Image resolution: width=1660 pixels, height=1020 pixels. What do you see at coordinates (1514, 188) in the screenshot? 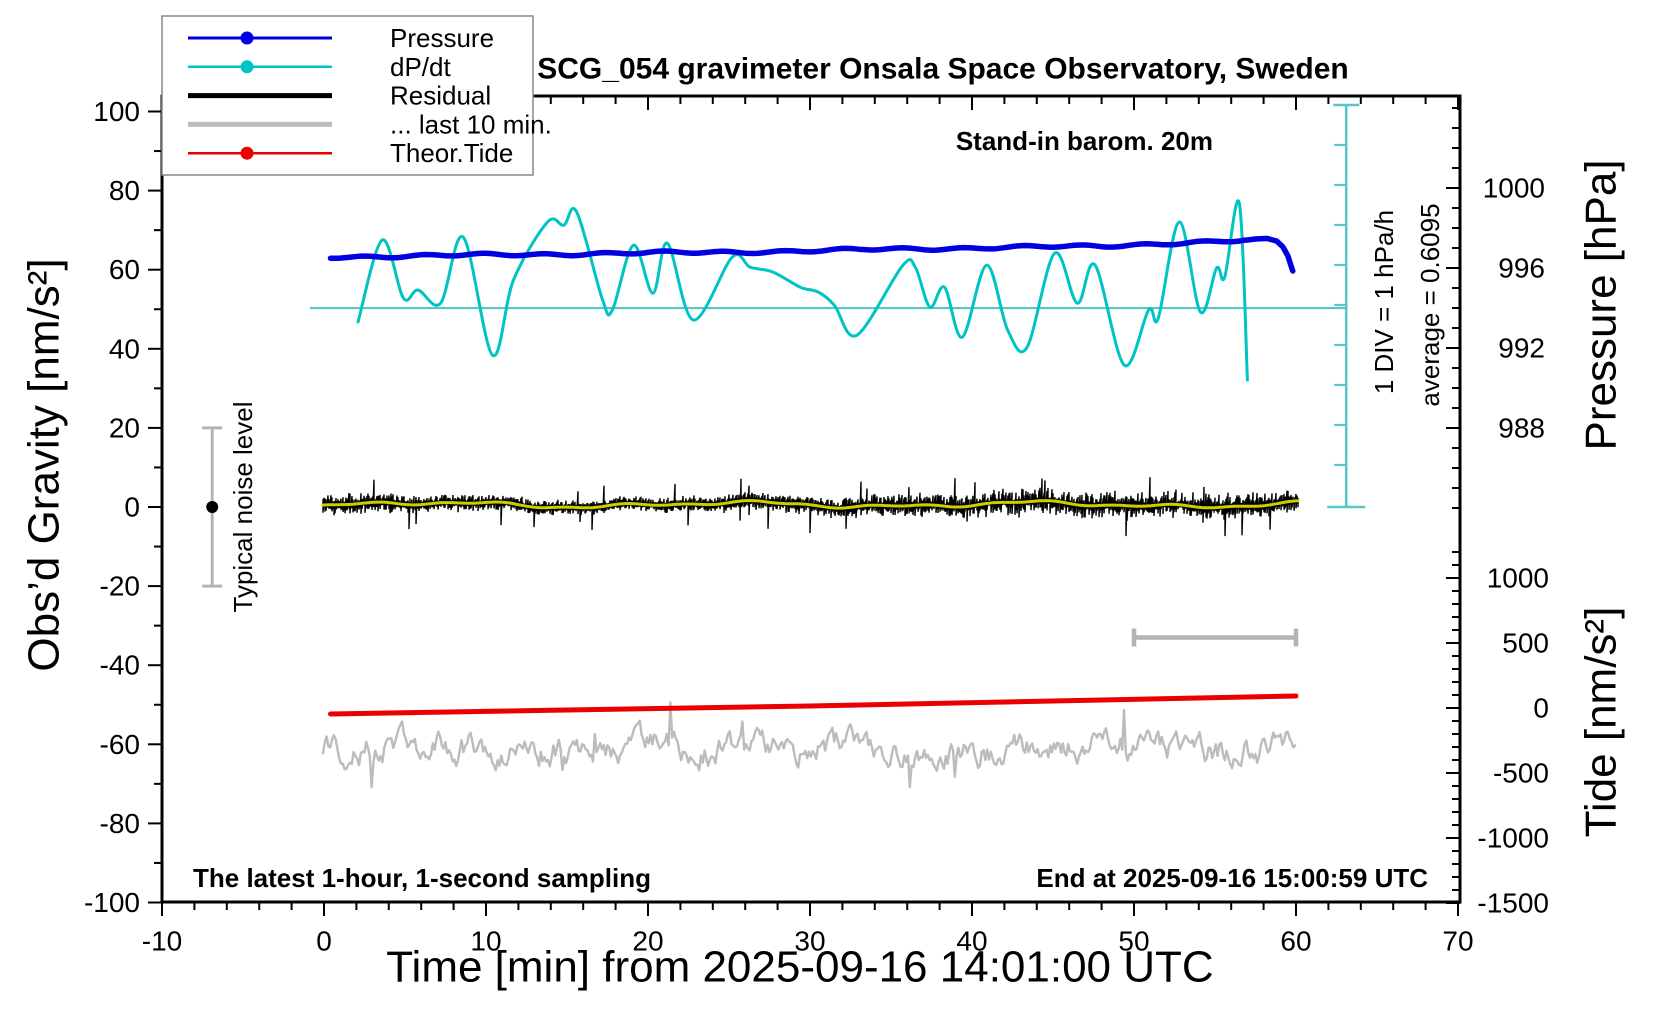
I see `pressure-tick-label: 1000` at bounding box center [1514, 188].